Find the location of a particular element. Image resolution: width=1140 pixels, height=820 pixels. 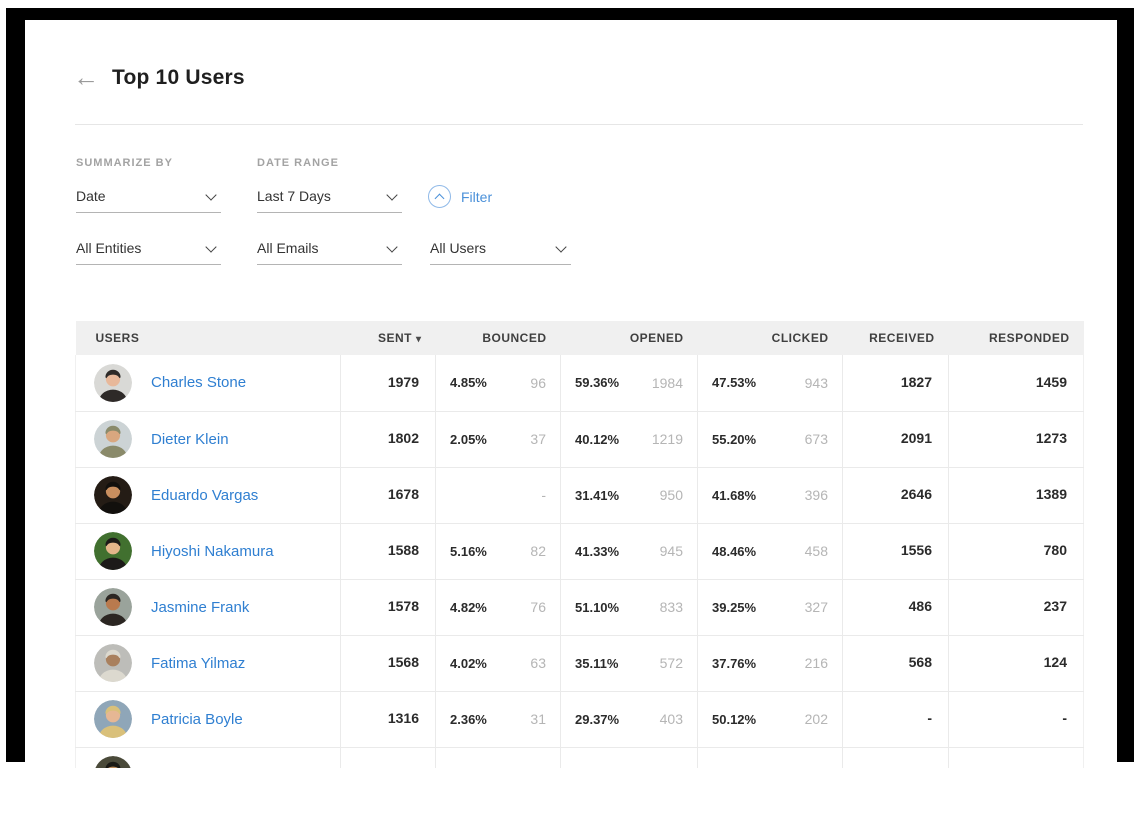

opened-cell is located at coordinates (629, 757).